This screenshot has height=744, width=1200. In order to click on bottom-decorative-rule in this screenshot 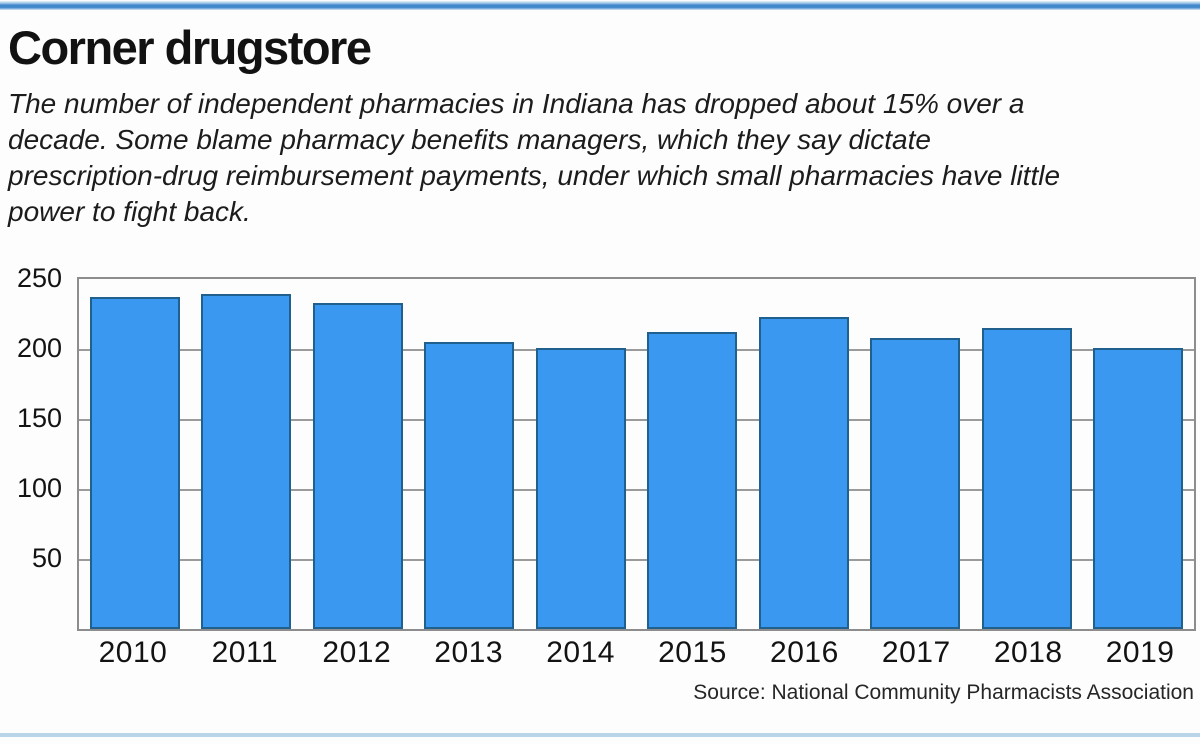, I will do `click(600, 735)`.